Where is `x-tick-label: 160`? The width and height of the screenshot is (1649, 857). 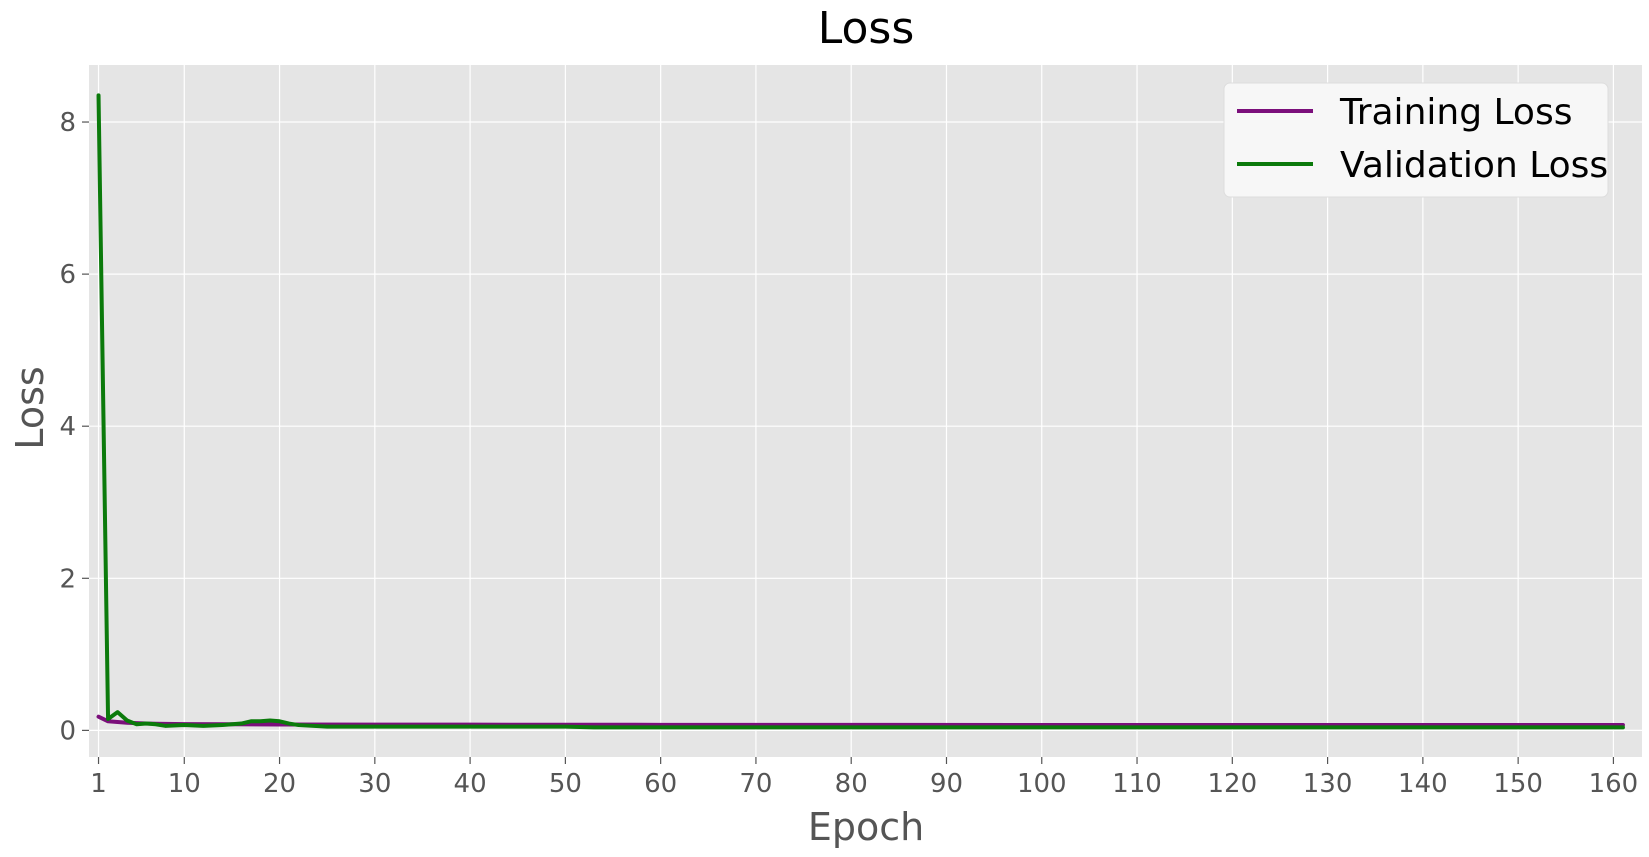
x-tick-label: 160 is located at coordinates (1614, 784).